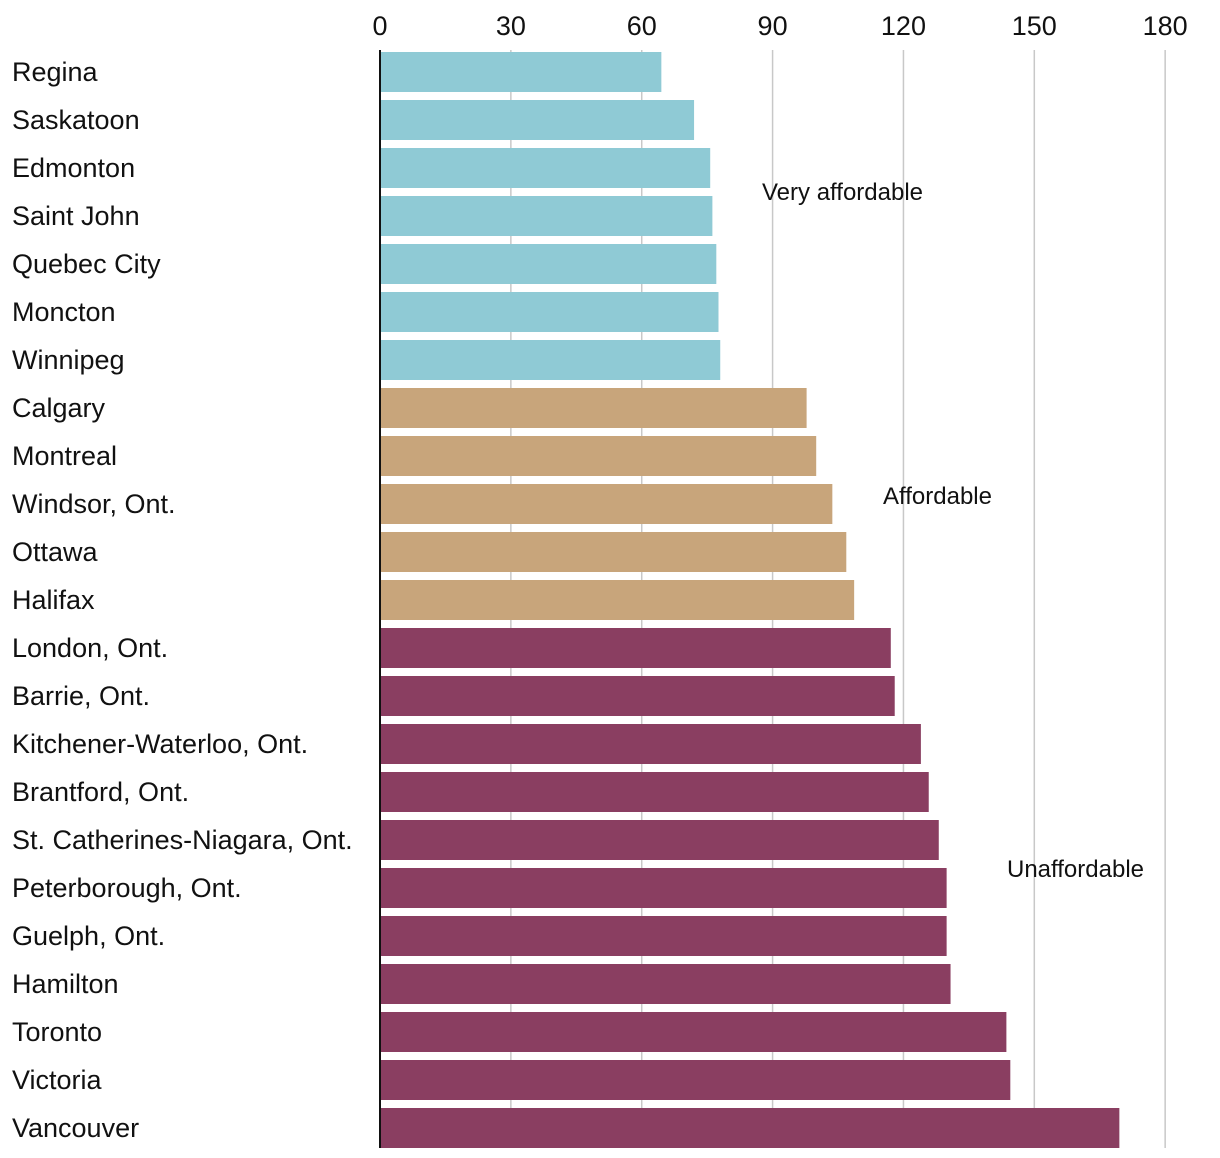 The height and width of the screenshot is (1158, 1220). What do you see at coordinates (81, 696) in the screenshot?
I see `category-label: Barrie, Ont.` at bounding box center [81, 696].